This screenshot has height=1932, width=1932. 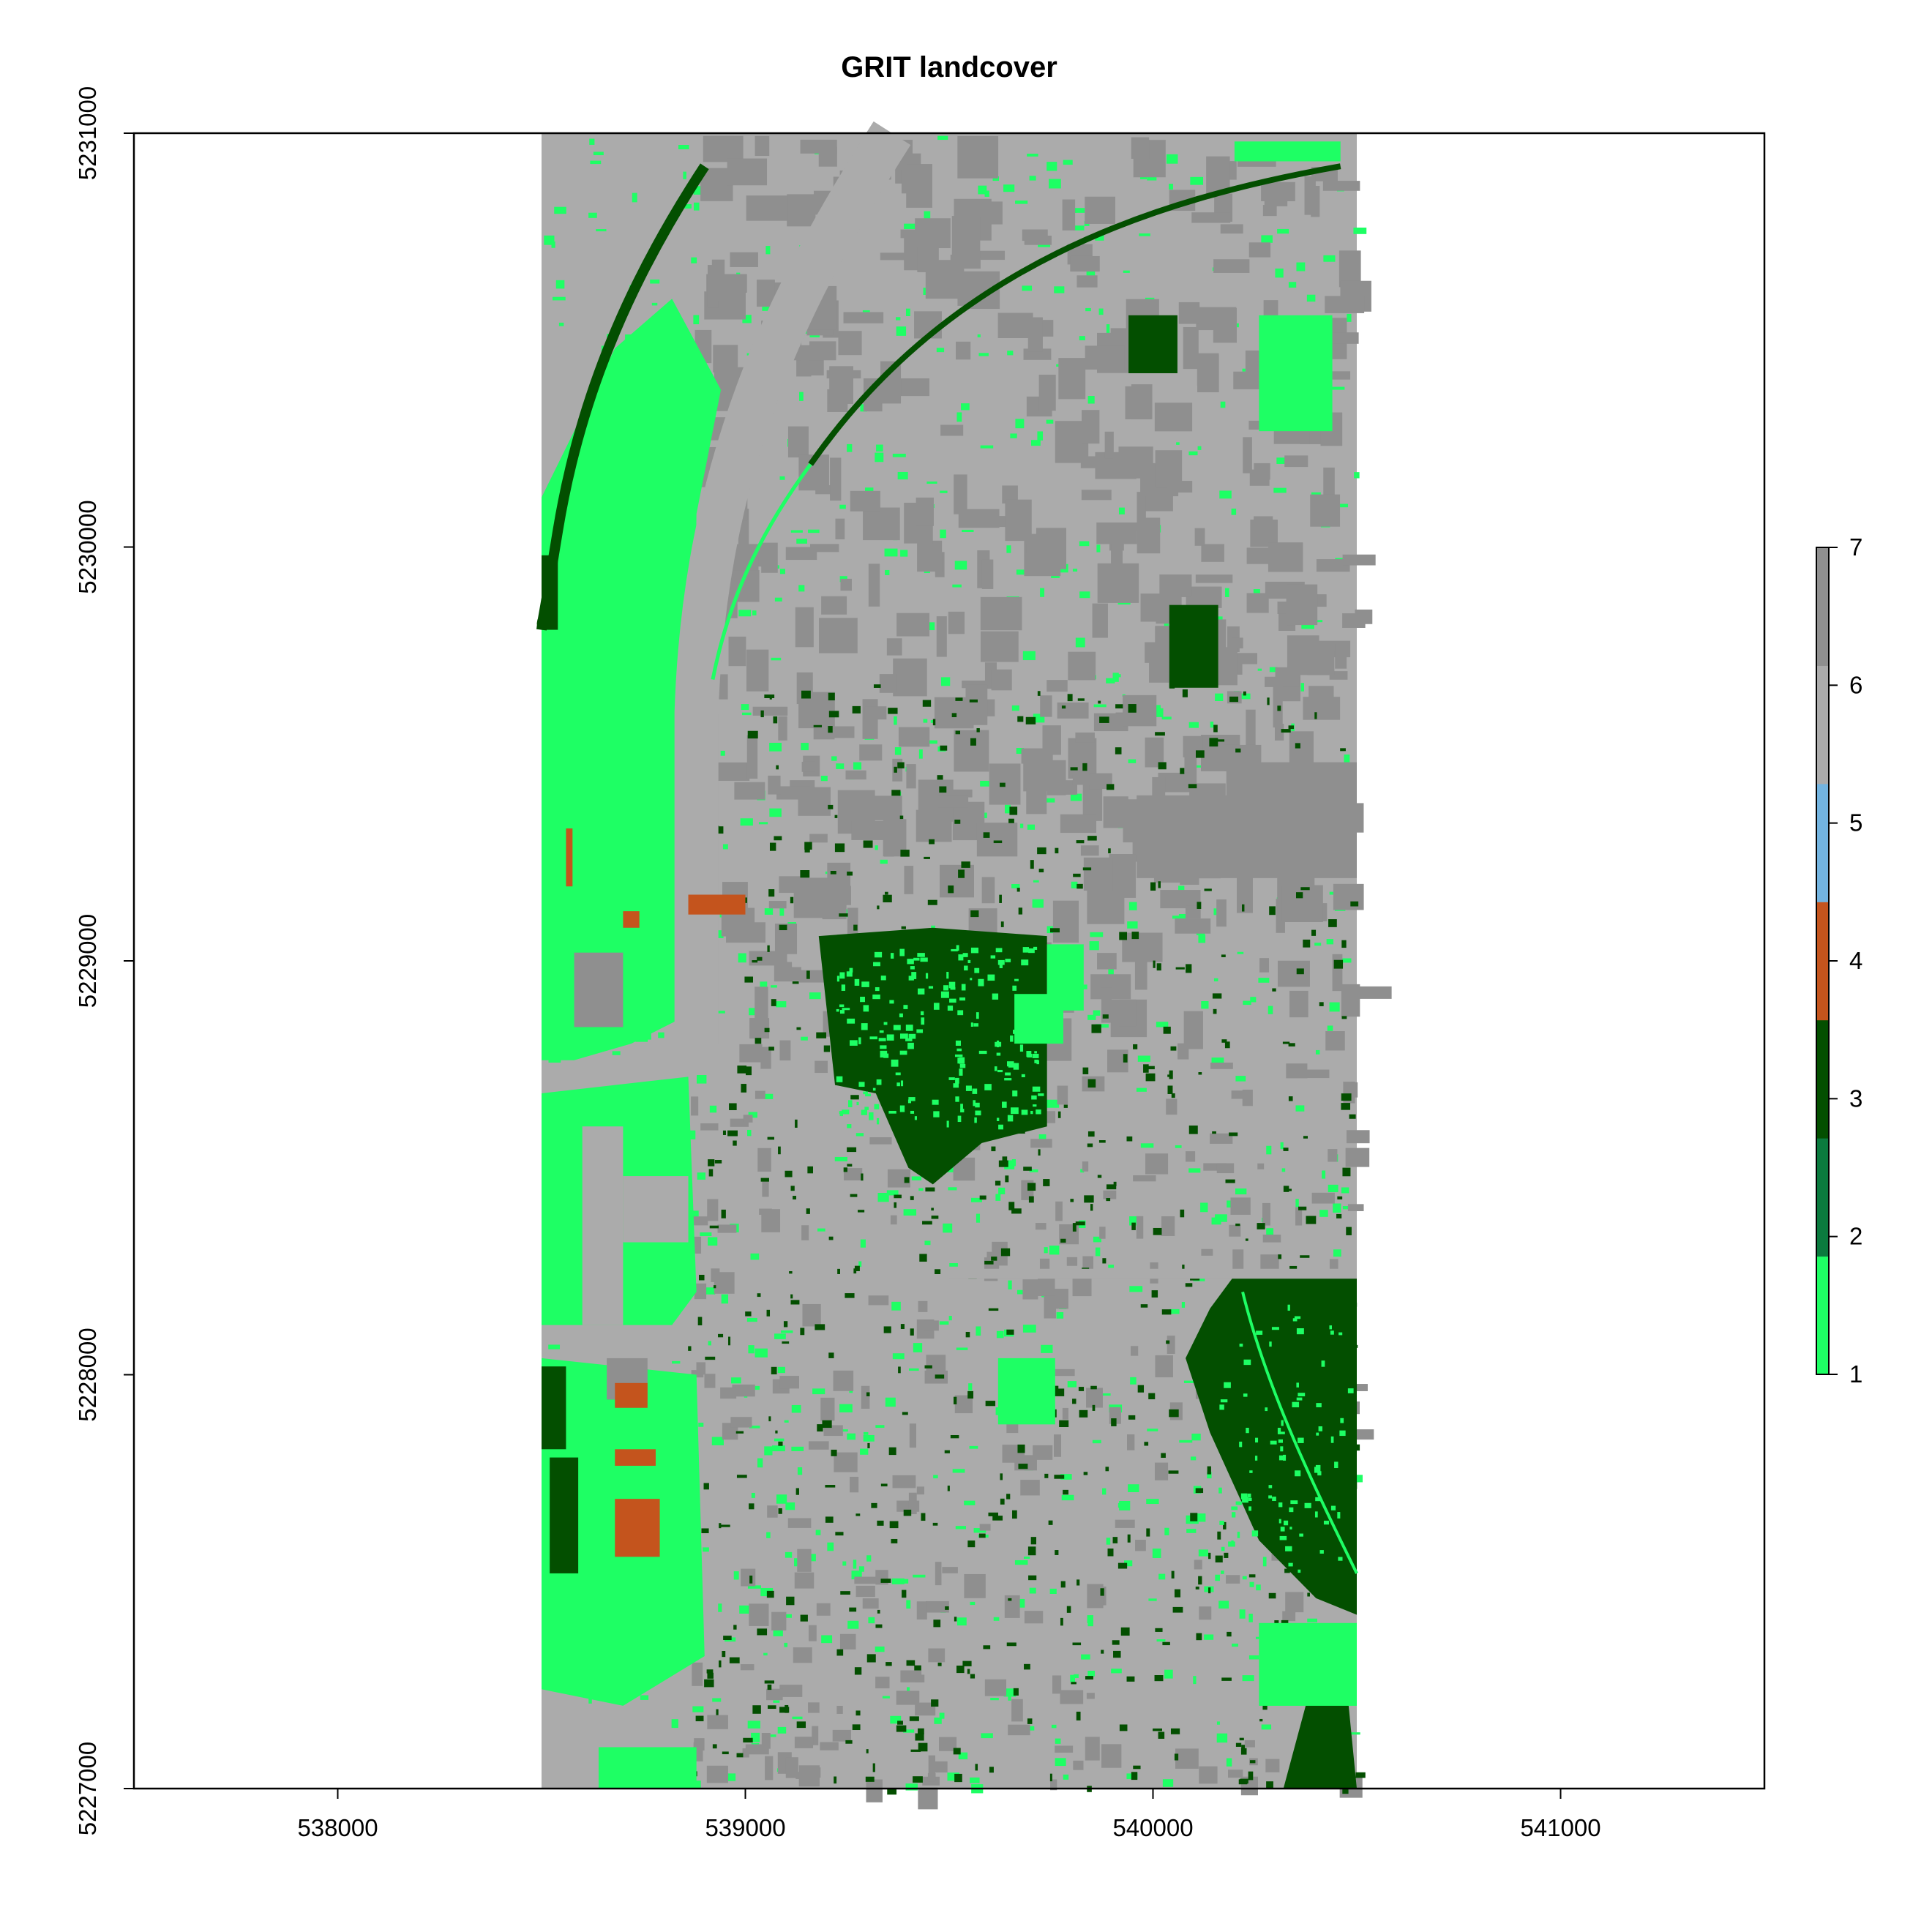 I want to click on legend-swatch, so click(x=1822, y=1079).